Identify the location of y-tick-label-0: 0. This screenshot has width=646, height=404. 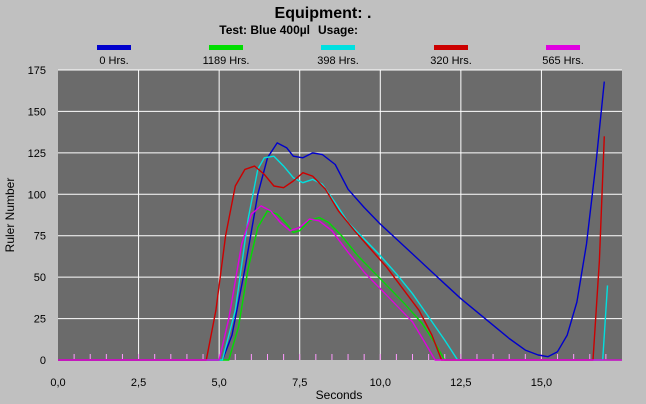
(43, 361).